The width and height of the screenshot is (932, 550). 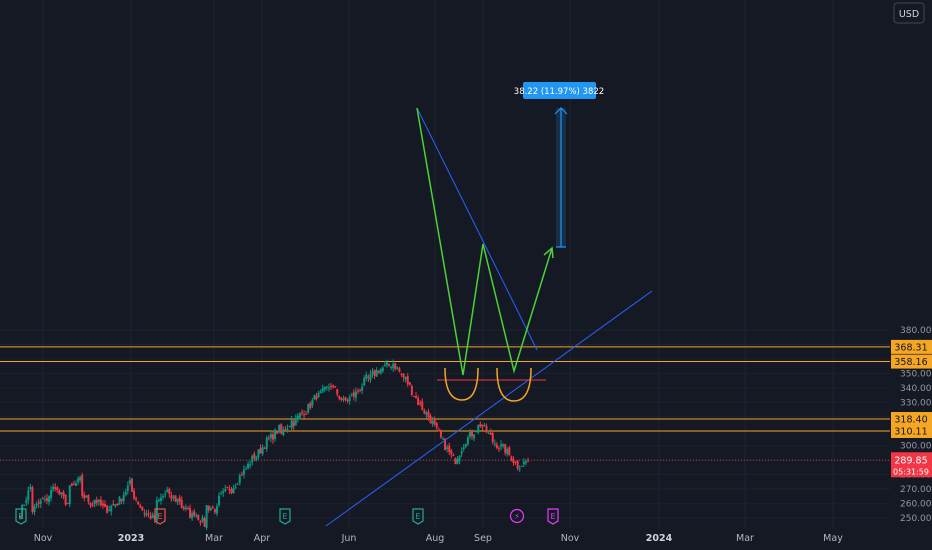 What do you see at coordinates (909, 13) in the screenshot?
I see `currency-button: USD` at bounding box center [909, 13].